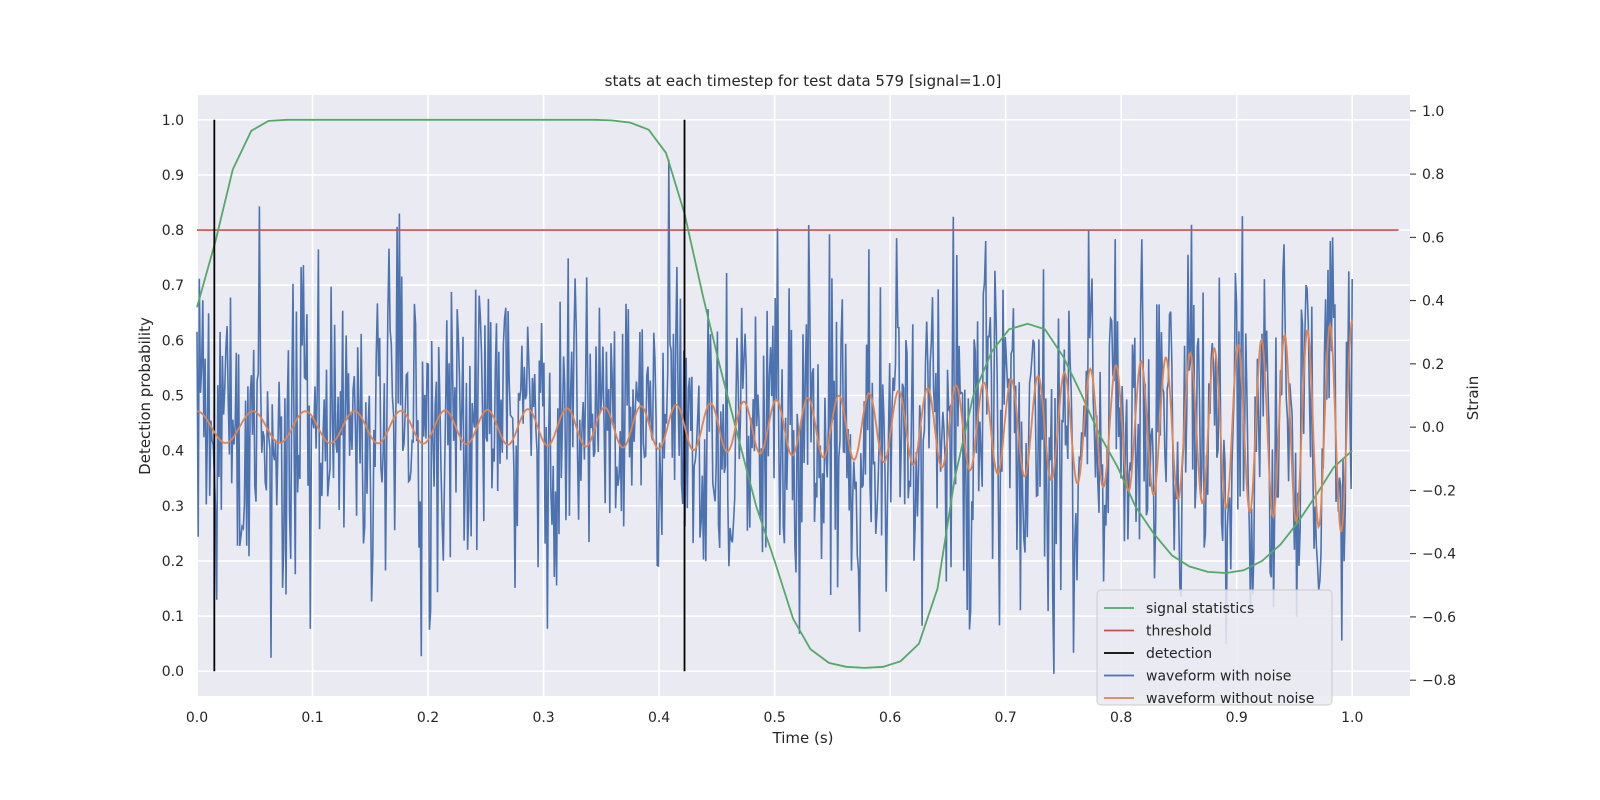 This screenshot has height=800, width=1600. I want to click on y-axis-left-ticks: 0.0 0.1 0.2 0.3 0.4 0.5 0.6 0.7 0.8 0.9 1.0, so click(173, 396).